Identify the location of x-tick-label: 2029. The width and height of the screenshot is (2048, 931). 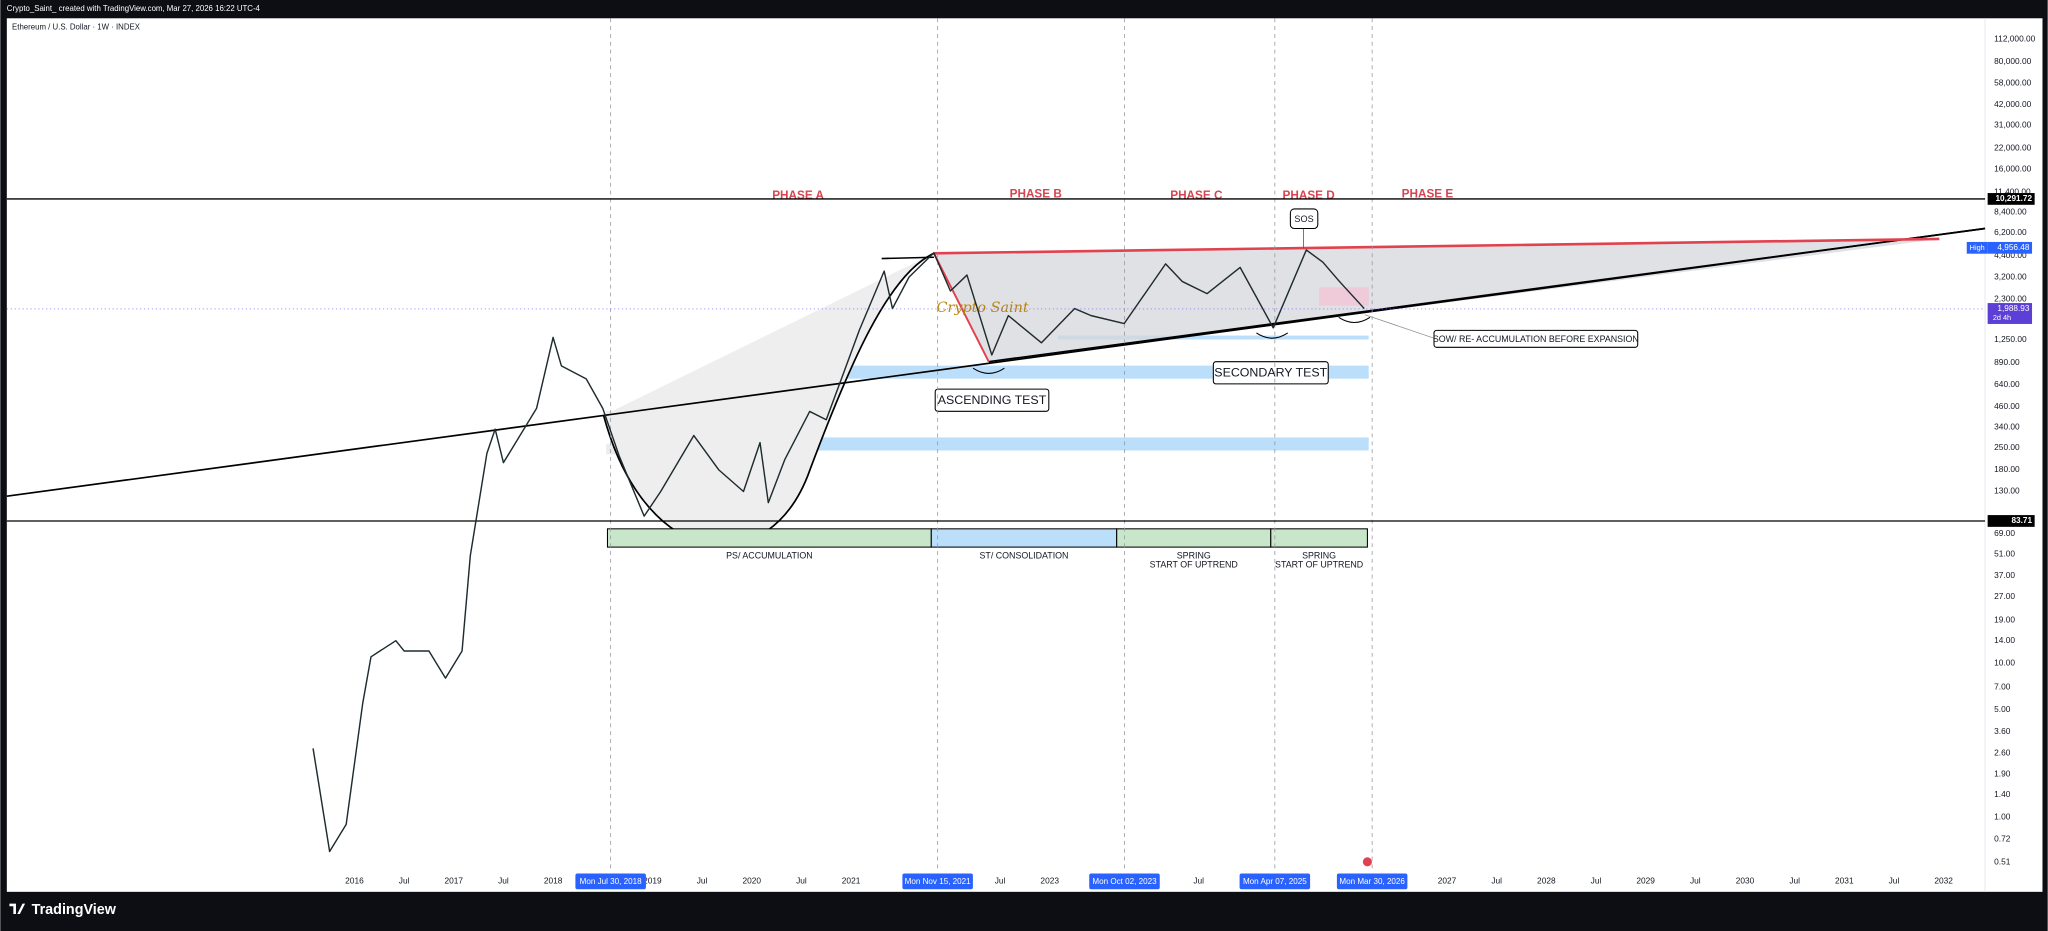
(1645, 881).